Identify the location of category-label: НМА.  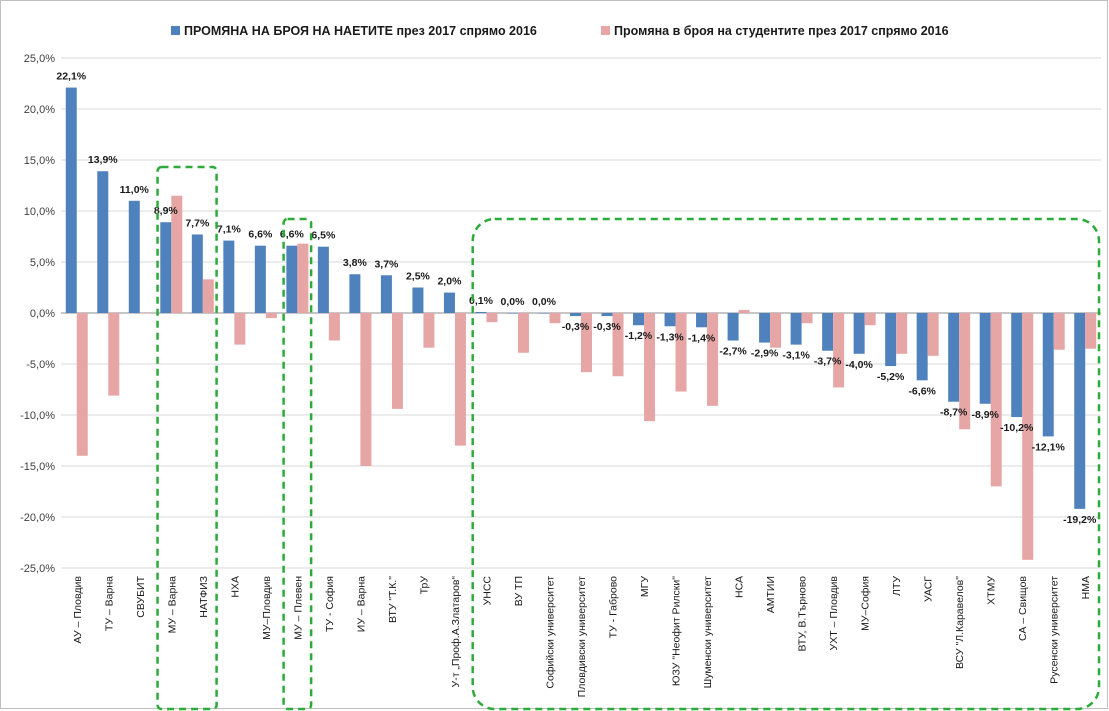
(1086, 587).